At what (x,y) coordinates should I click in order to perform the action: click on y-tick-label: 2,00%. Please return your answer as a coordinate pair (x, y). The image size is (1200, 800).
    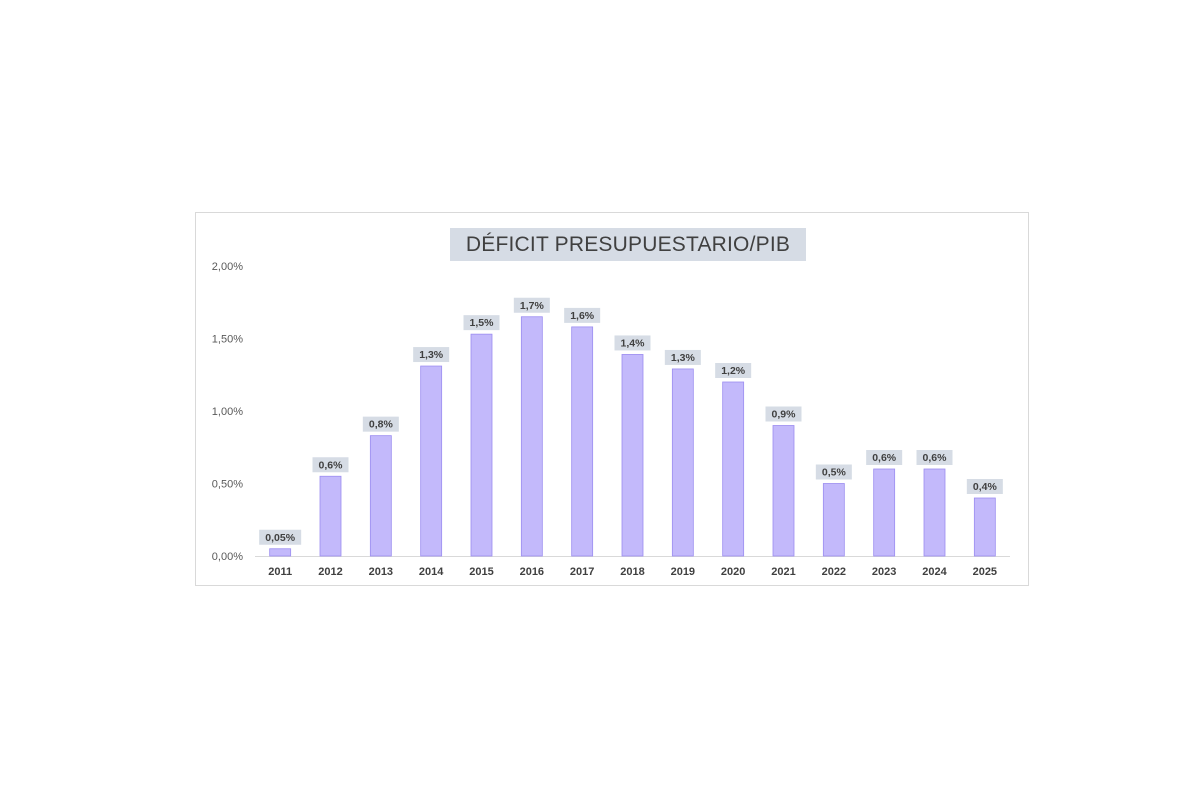
    Looking at the image, I should click on (227, 267).